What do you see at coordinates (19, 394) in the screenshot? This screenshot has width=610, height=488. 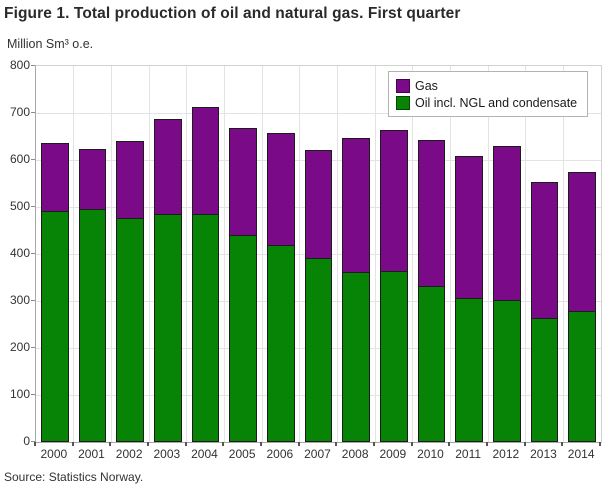 I see `y-axis-label: 100` at bounding box center [19, 394].